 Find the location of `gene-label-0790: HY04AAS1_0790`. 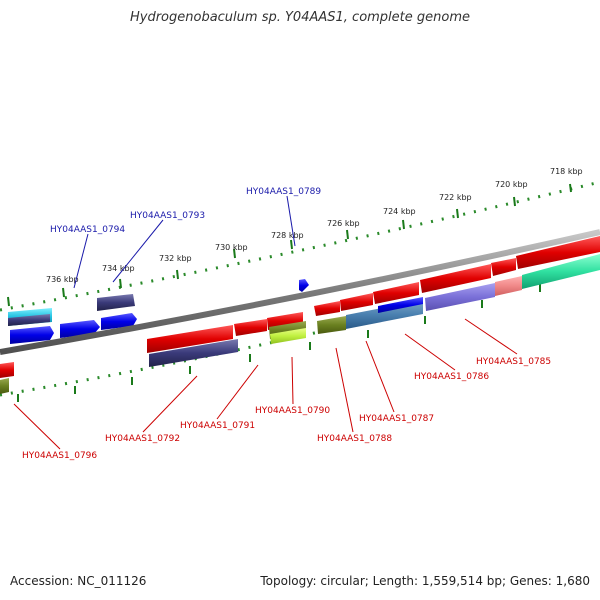

gene-label-0790: HY04AAS1_0790 is located at coordinates (292, 411).